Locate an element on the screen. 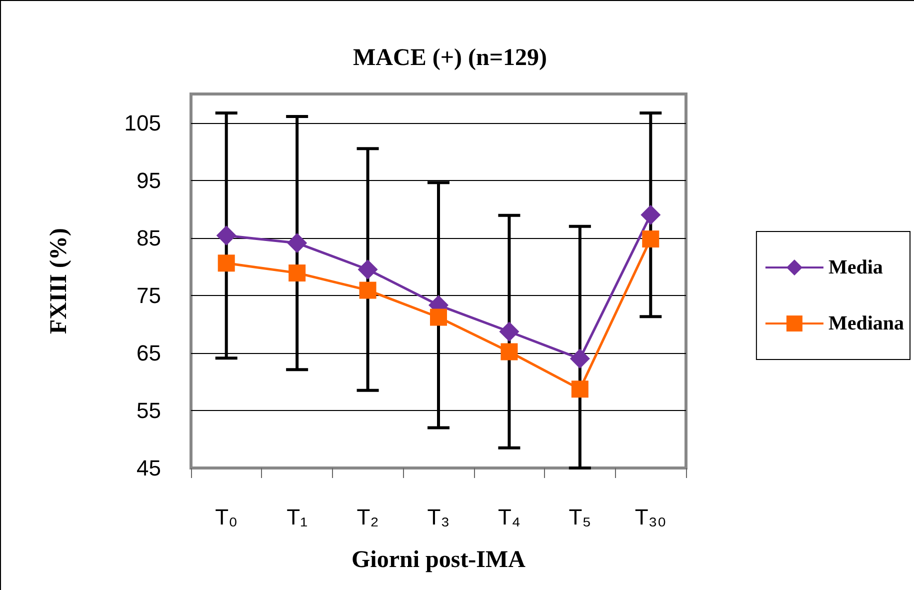 The width and height of the screenshot is (914, 590). x-tick-label: T₅ is located at coordinates (580, 517).